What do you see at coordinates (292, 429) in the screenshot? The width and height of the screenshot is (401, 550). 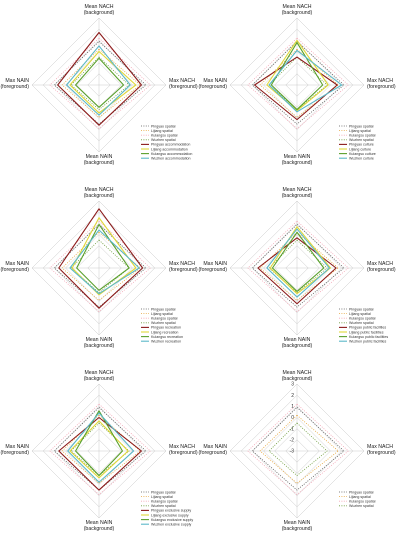 I see `tick-label: -1` at bounding box center [292, 429].